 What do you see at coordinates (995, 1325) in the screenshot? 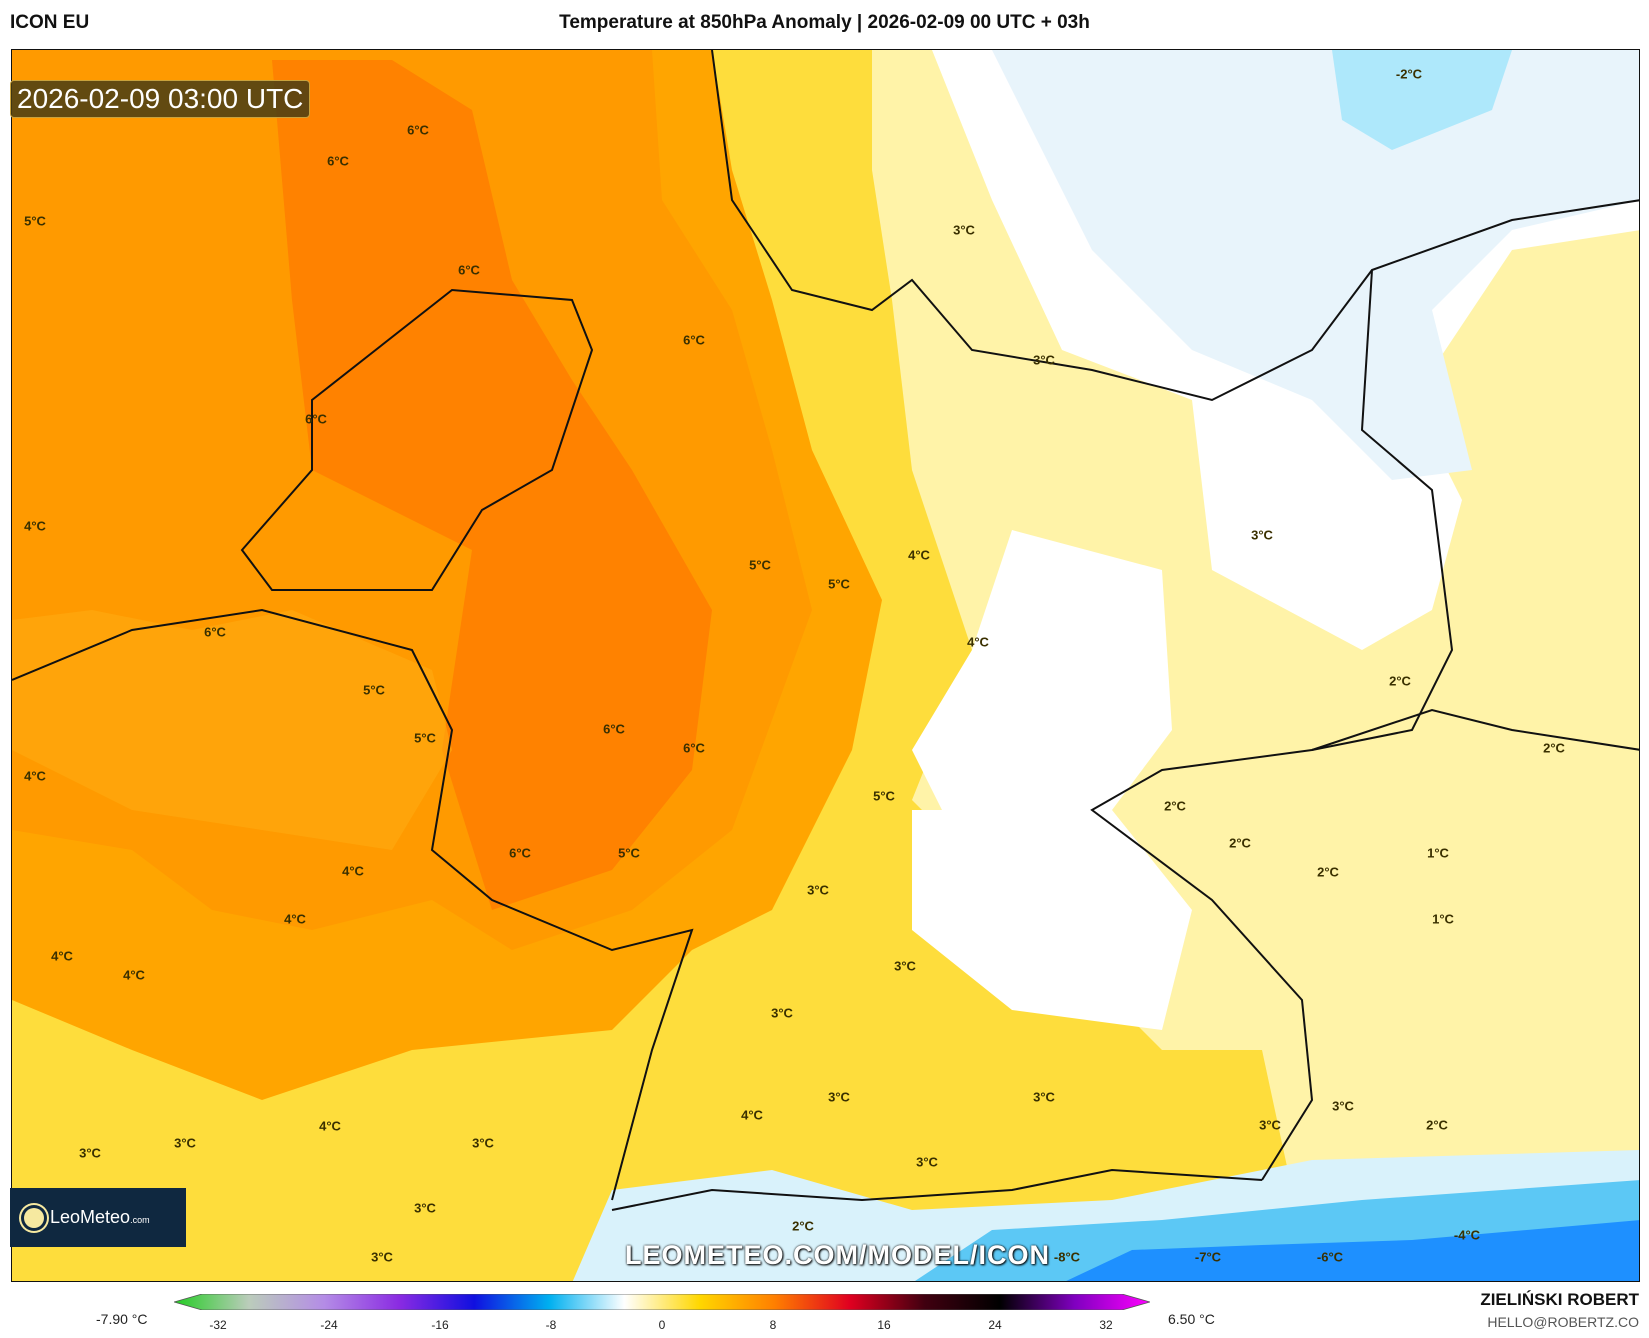
I see `colorbar-tick: 24` at bounding box center [995, 1325].